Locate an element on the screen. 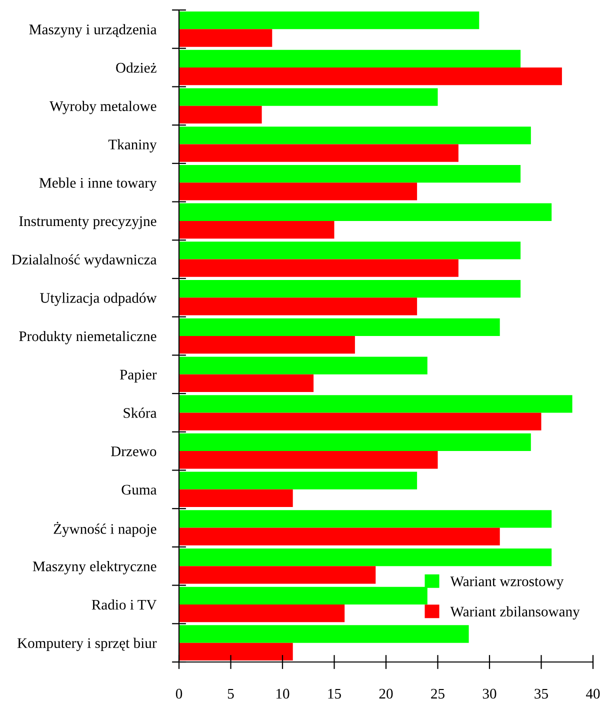  y-tick-label: Produkty niemetaliczne is located at coordinates (87, 337).